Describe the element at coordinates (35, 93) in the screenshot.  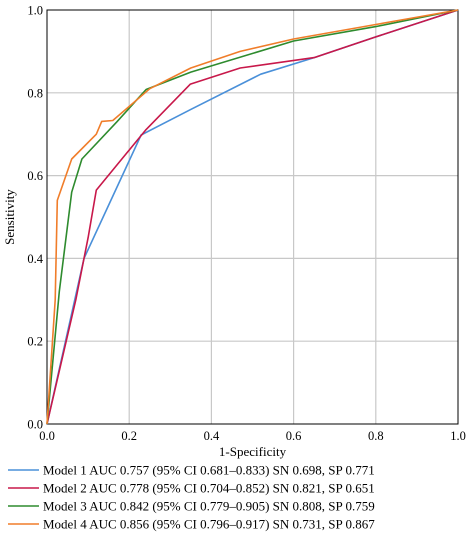
I see `y-tick-label: 0.8` at that location.